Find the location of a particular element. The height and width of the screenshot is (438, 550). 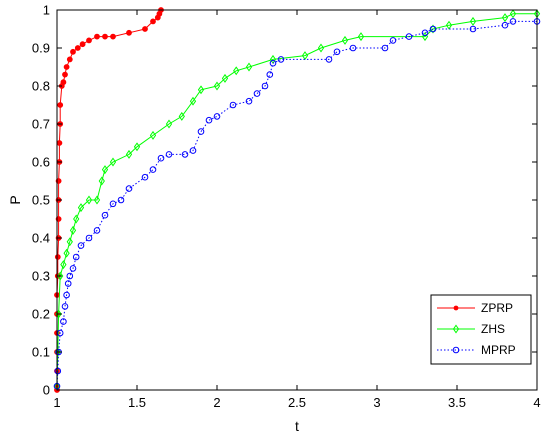

y-tick-label: 0.6 is located at coordinates (41, 162).